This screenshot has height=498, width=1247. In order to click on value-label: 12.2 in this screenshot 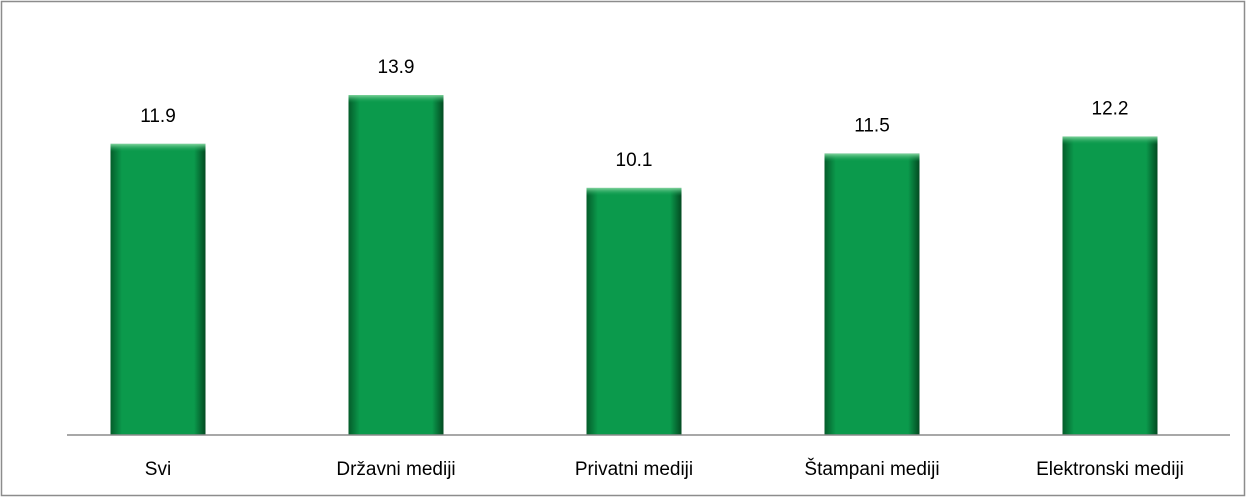, I will do `click(1110, 109)`.